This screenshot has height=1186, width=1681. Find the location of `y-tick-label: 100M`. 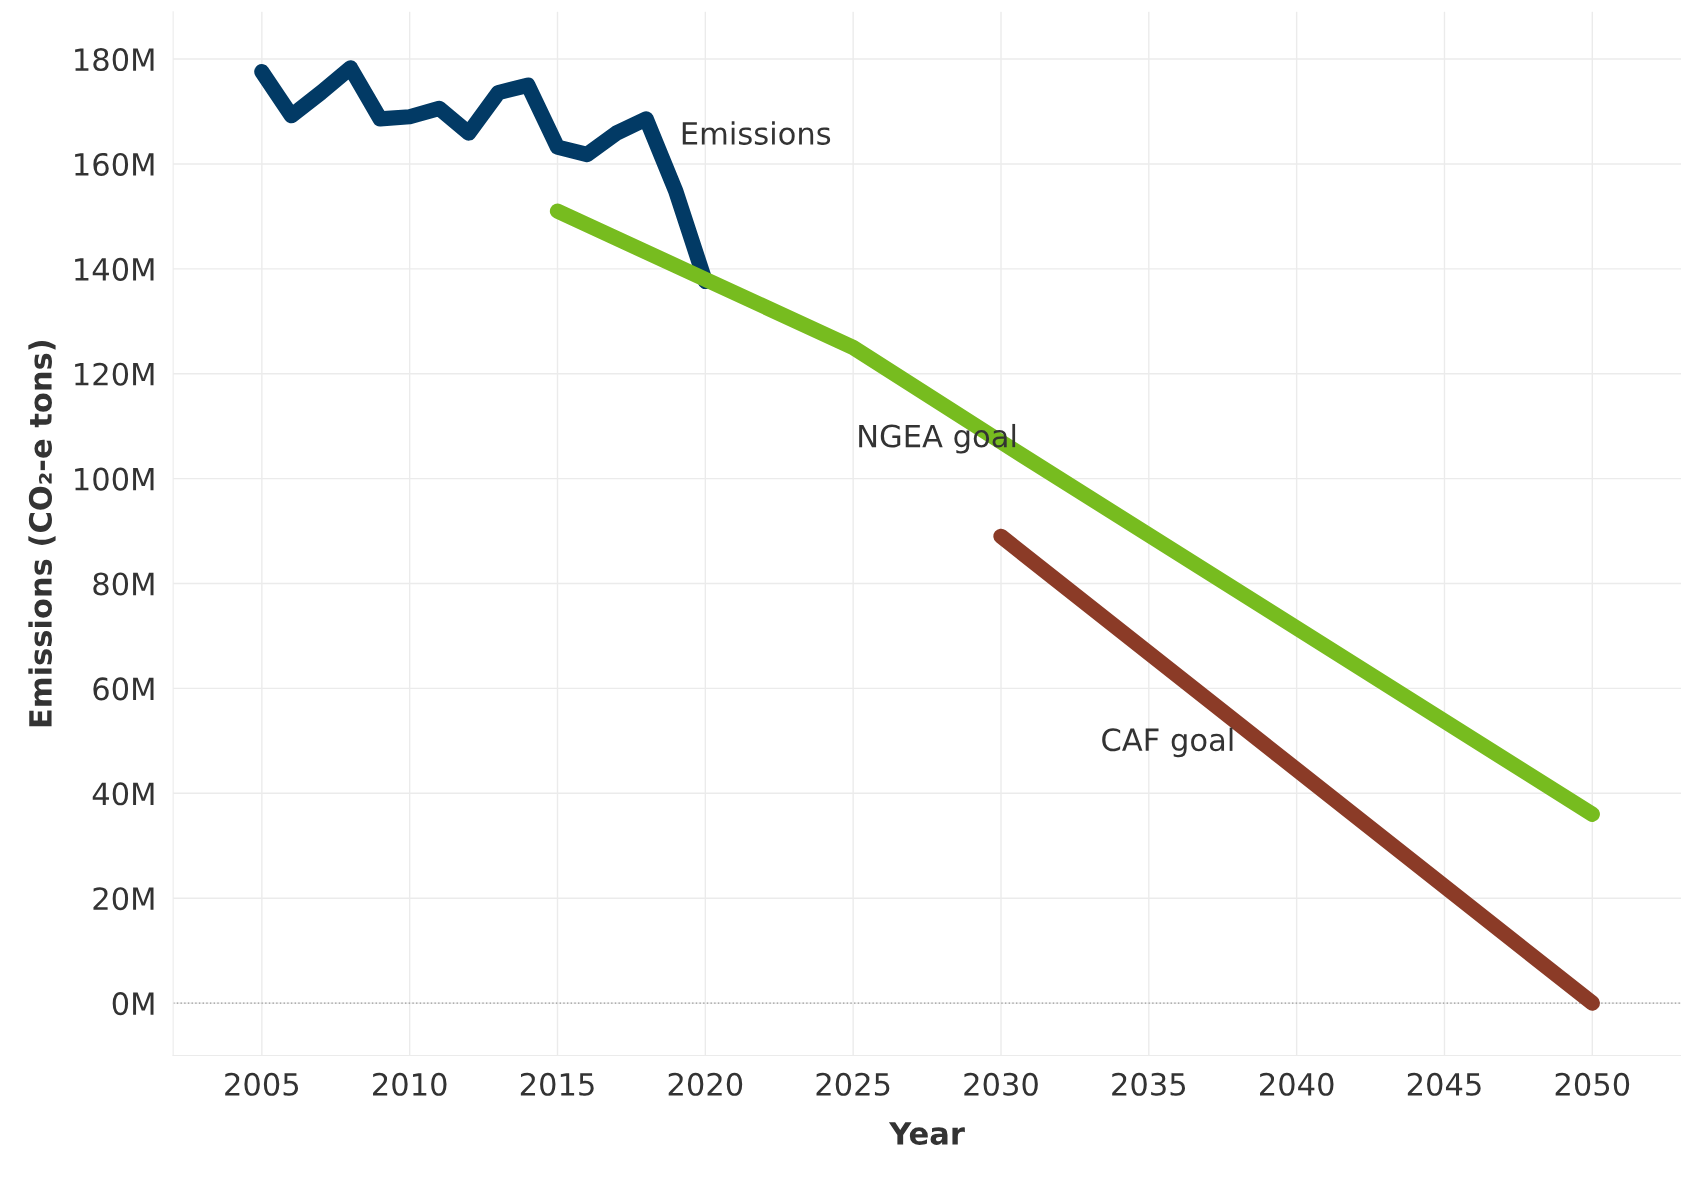

y-tick-label: 100M is located at coordinates (114, 479).